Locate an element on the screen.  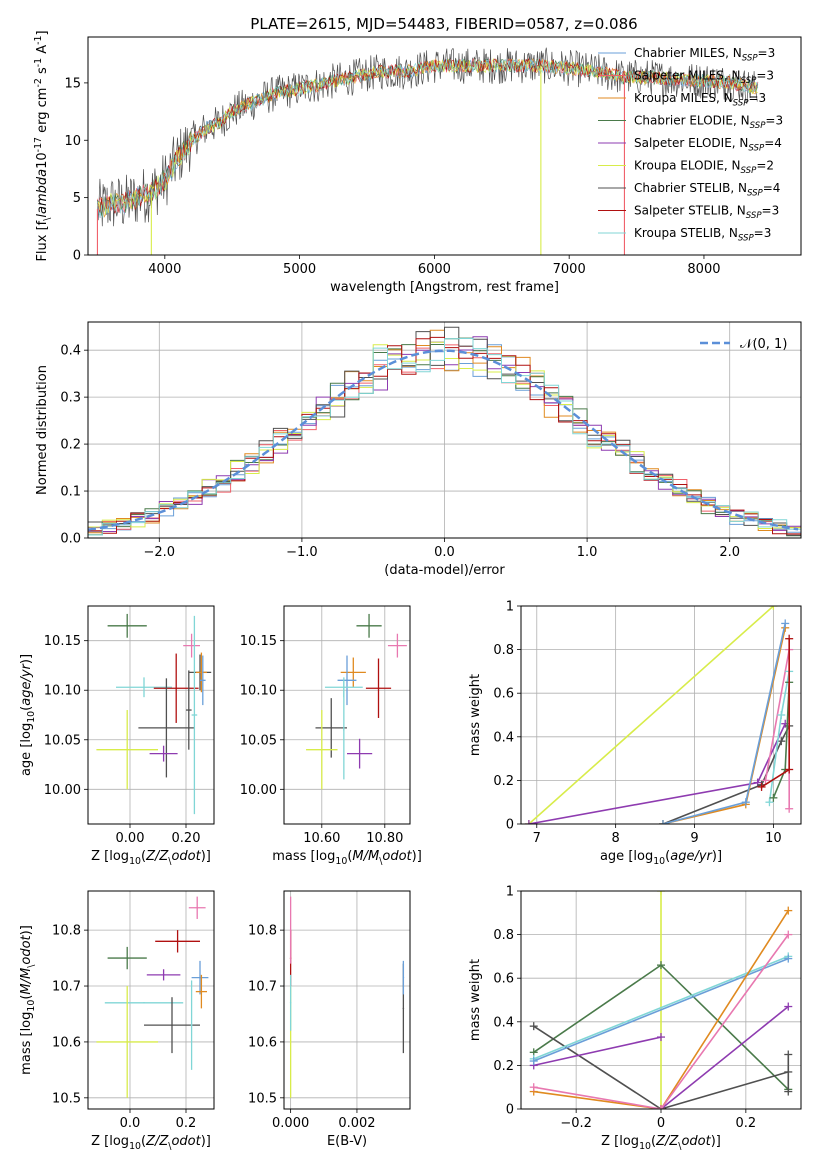
x-tick-label: 0.002 is located at coordinates (356, 1123).